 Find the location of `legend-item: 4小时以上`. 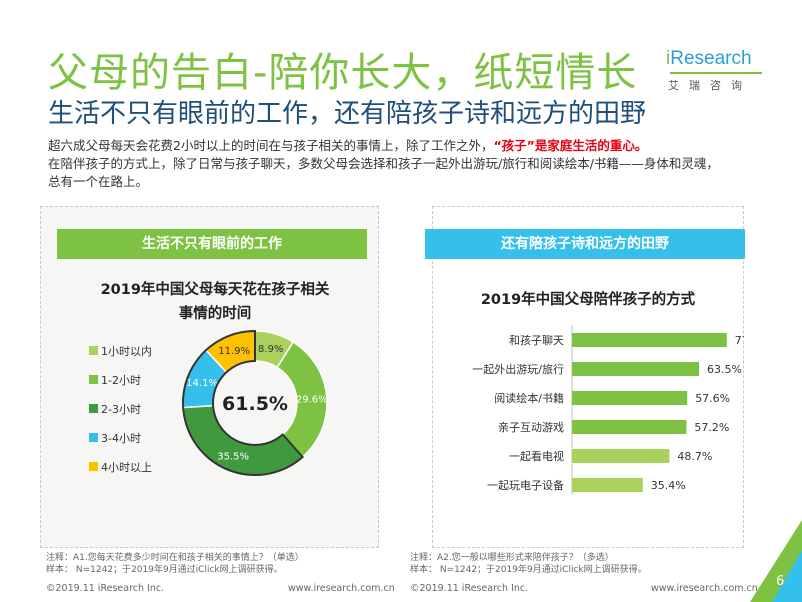

legend-item: 4小时以上 is located at coordinates (129, 467).